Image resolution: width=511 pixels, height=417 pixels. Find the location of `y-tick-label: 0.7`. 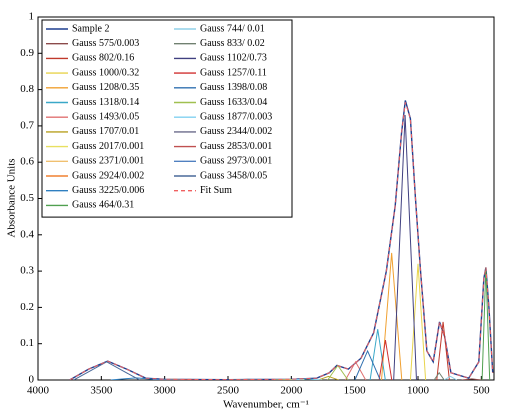

y-tick-label: 0.7 is located at coordinates (27, 125).